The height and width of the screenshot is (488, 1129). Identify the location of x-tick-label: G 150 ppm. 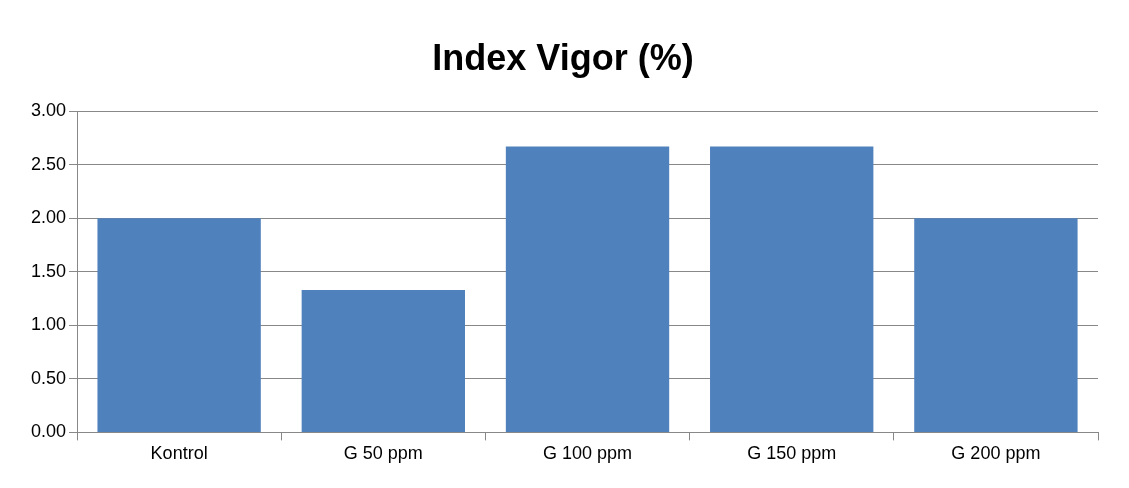
(792, 453).